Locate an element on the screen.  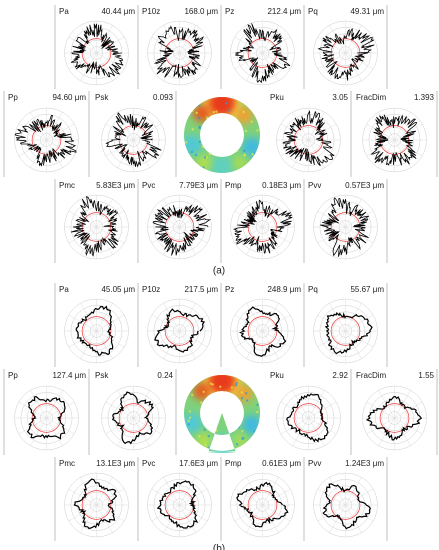
parameter-name: Pp is located at coordinates (13, 375).